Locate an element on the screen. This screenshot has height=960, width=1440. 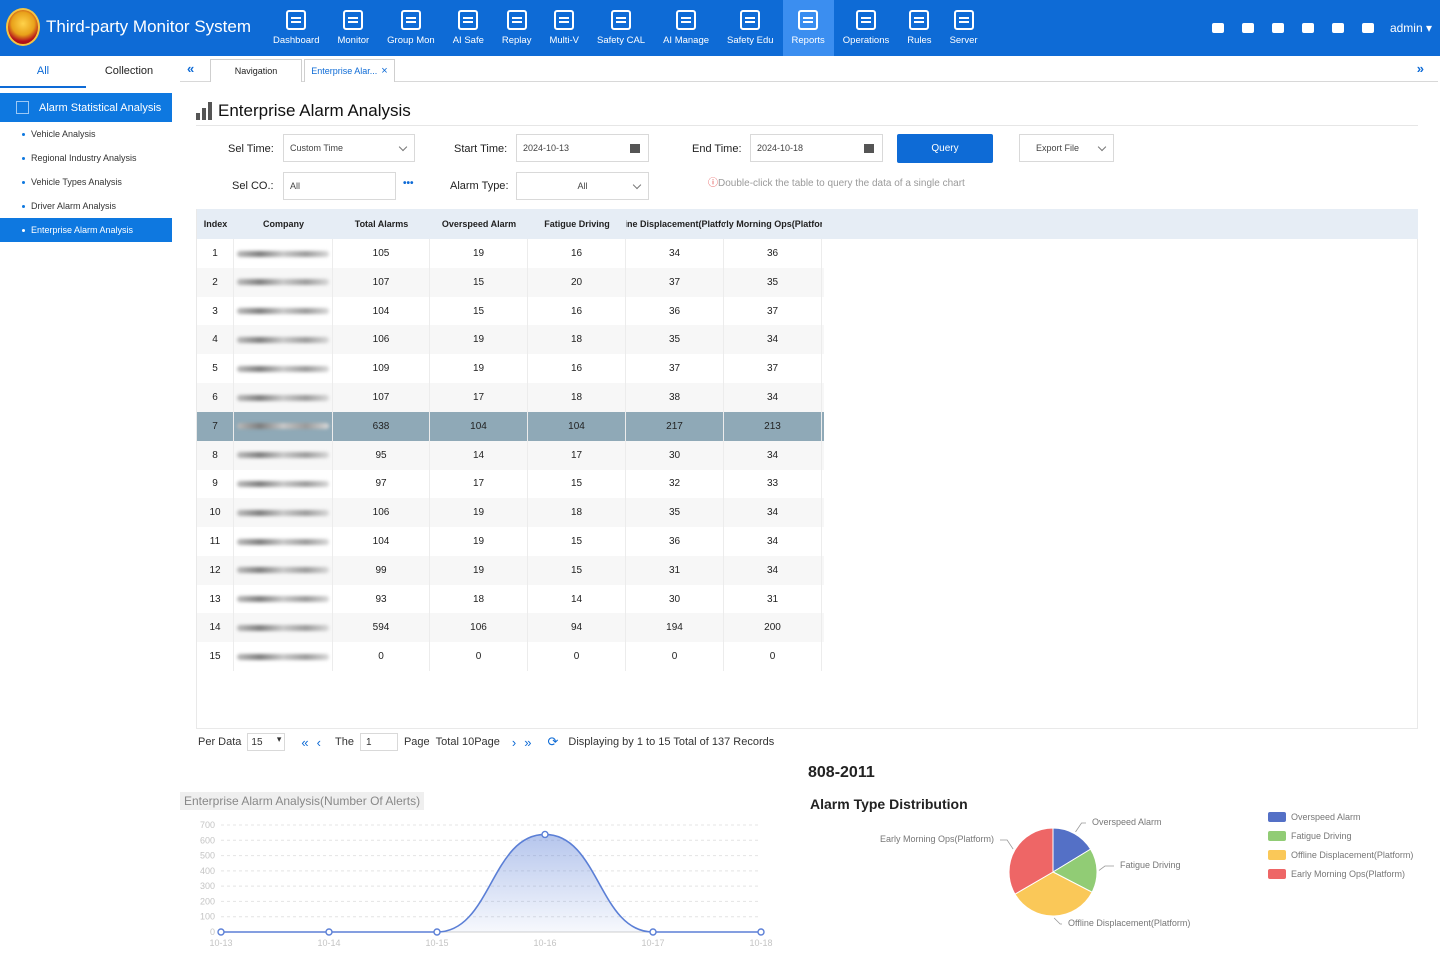
sidebar-item-vehicle-analysis: Vehicle Analysis is located at coordinates (86, 134).